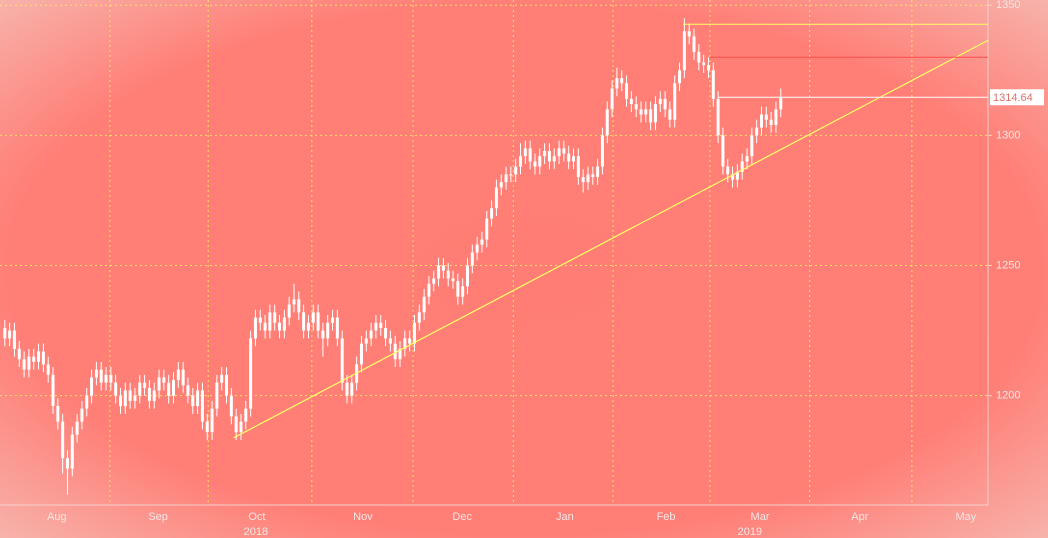  Describe the element at coordinates (1008, 135) in the screenshot. I see `y-tick-label: 1300` at that location.